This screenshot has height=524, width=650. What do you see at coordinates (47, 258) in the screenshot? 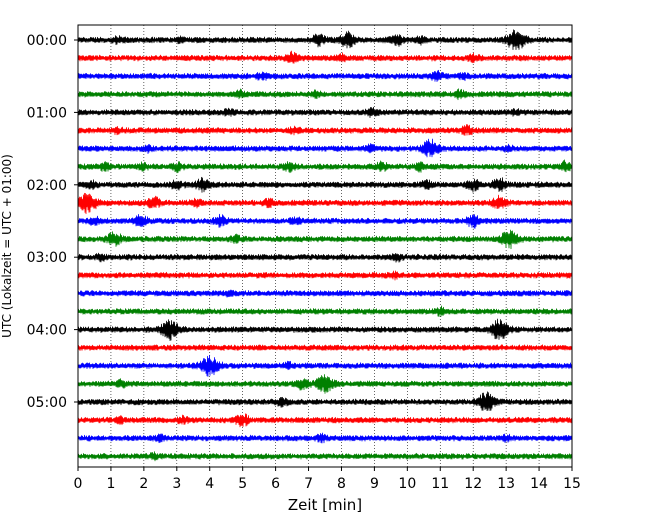
I see `y-tick-label: 03:00` at bounding box center [47, 258].